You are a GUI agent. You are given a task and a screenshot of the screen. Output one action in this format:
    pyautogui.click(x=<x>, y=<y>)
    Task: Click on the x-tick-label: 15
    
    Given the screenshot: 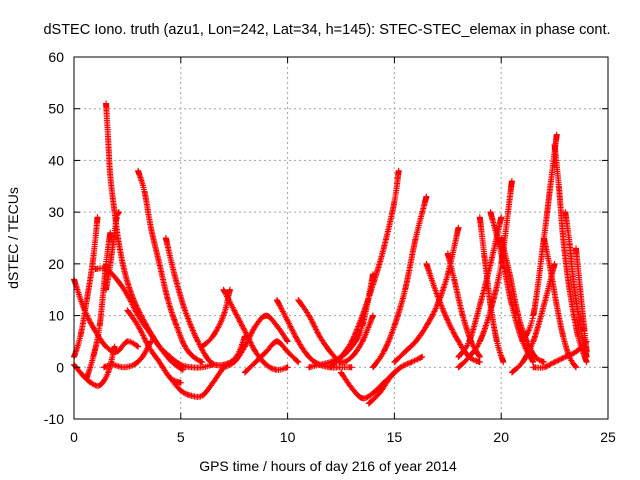 What is the action you would take?
    pyautogui.click(x=395, y=437)
    